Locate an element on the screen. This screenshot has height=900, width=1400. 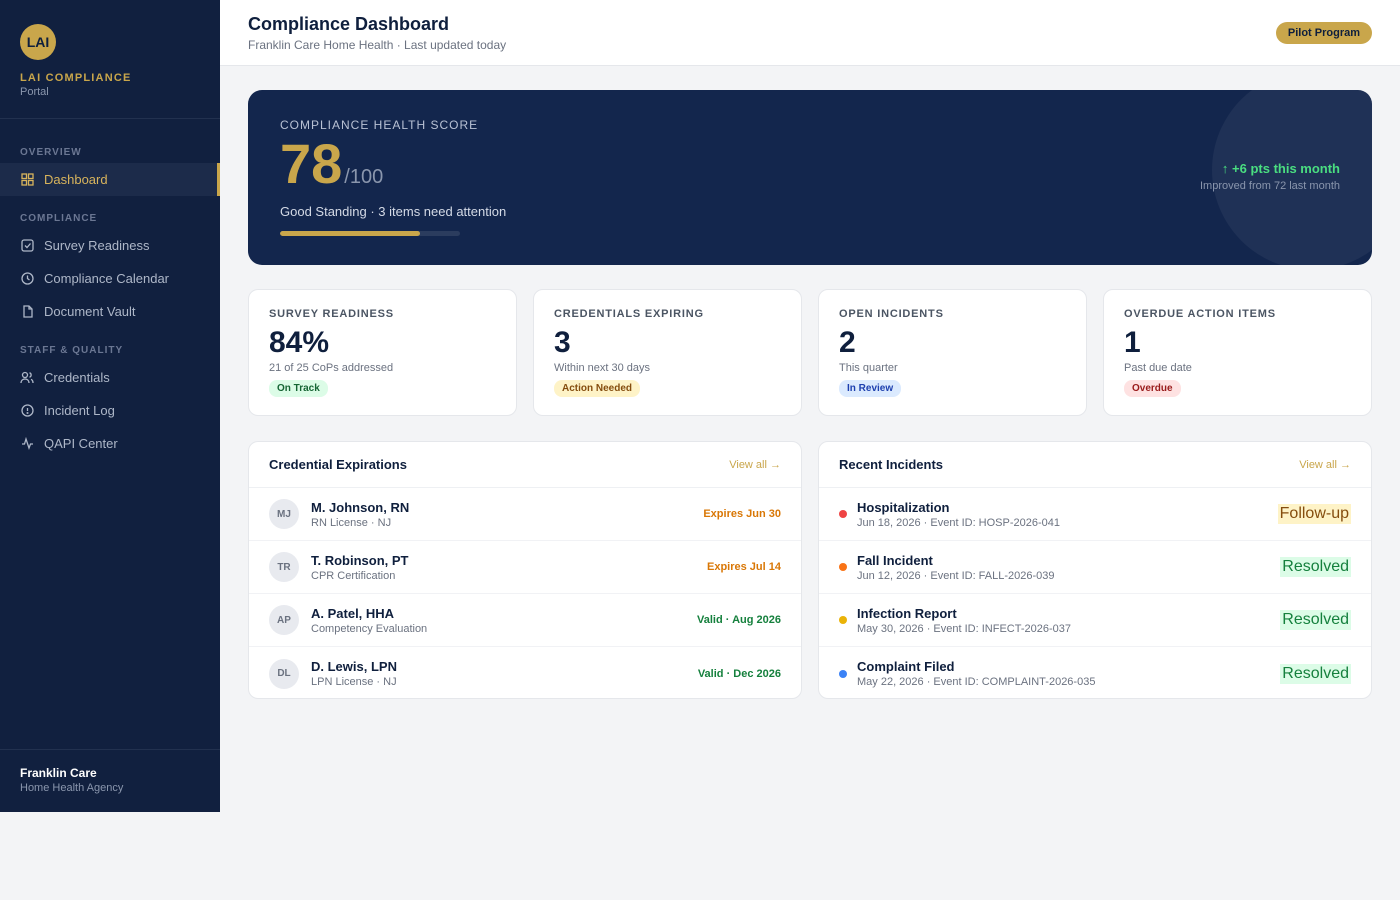
health-score-max: /100 is located at coordinates (364, 177).